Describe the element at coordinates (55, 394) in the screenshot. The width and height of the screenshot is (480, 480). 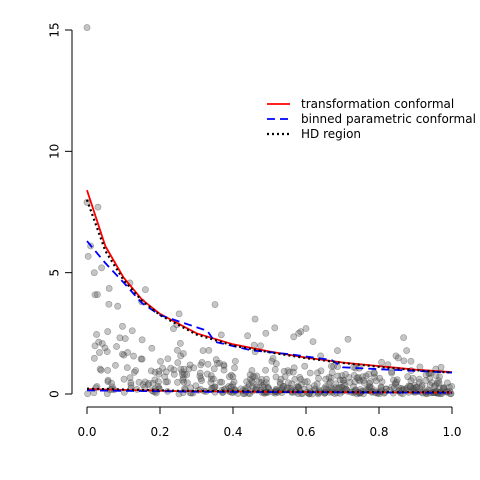
I see `y-tick-label: 0` at that location.